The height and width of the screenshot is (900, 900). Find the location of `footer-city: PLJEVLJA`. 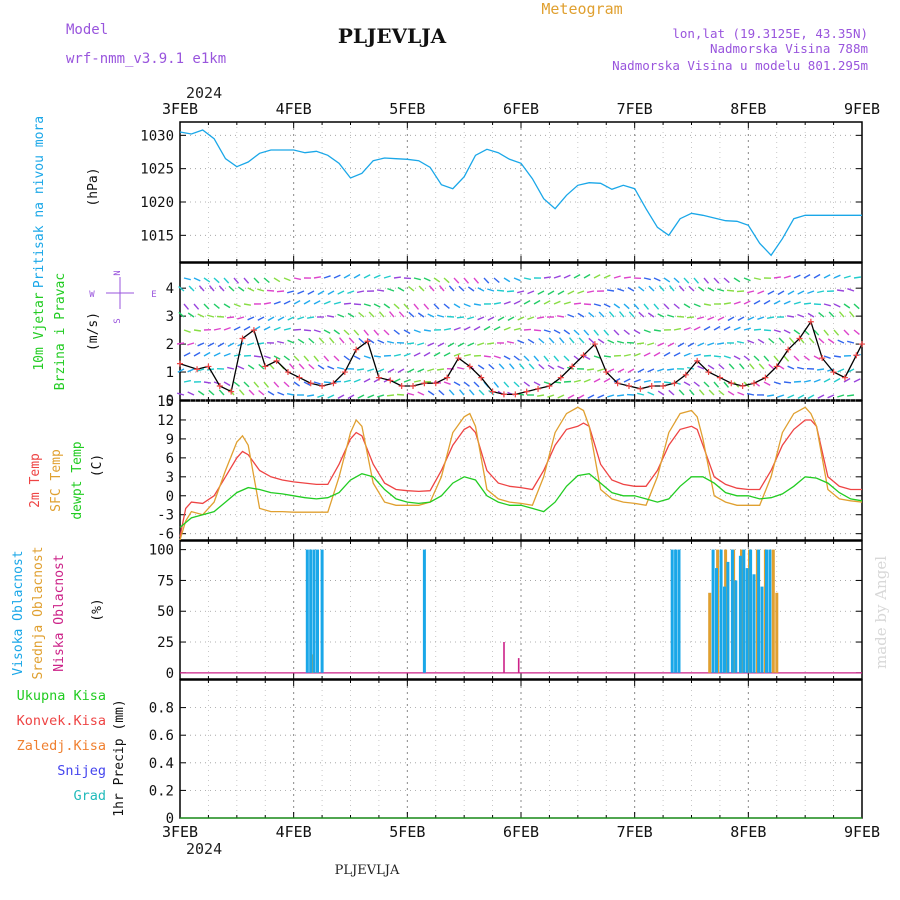

footer-city: PLJEVLJA is located at coordinates (367, 870).